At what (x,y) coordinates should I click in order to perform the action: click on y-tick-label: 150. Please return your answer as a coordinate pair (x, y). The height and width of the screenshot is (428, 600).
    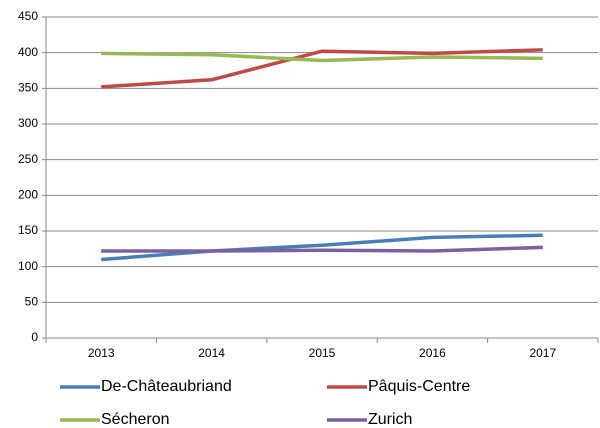
    Looking at the image, I should click on (28, 230).